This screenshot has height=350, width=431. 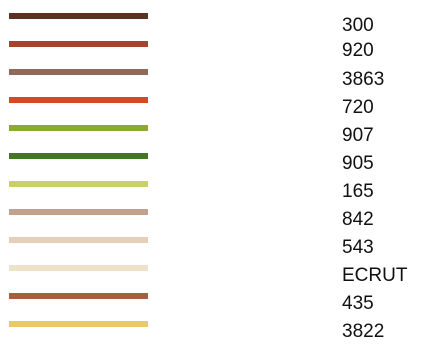 What do you see at coordinates (215, 18) in the screenshot?
I see `thread-swatch-row: 300` at bounding box center [215, 18].